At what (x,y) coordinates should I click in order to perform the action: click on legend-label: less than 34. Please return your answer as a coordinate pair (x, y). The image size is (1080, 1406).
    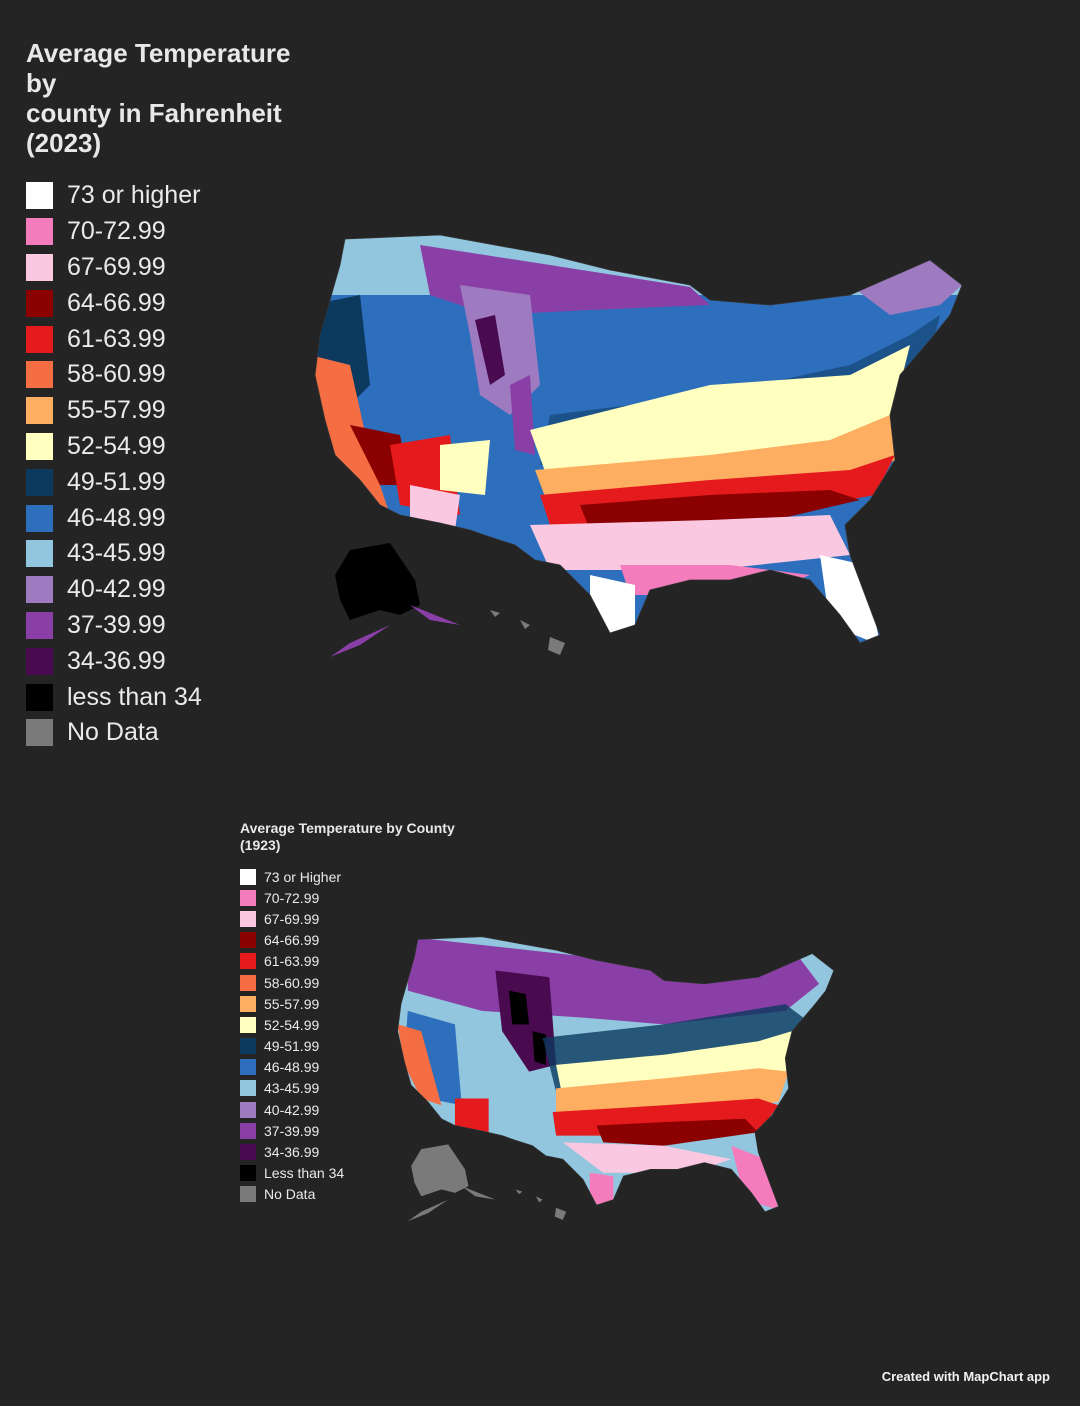
    Looking at the image, I should click on (134, 696).